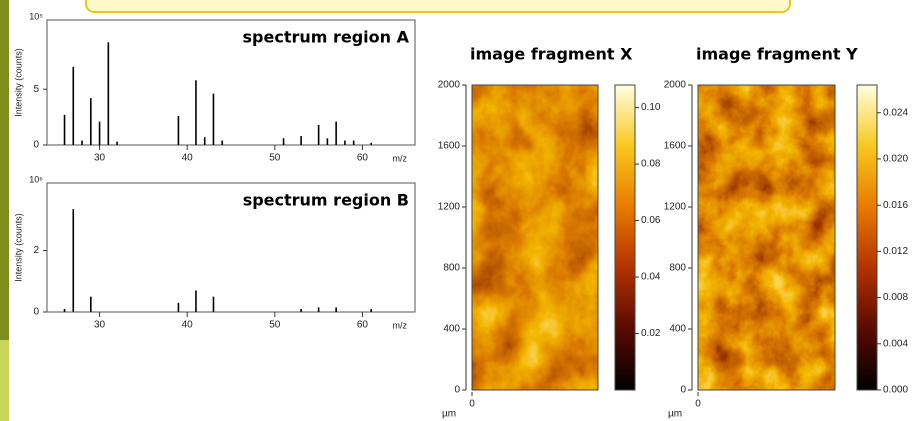  I want to click on chart-title: spectrum region A, so click(326, 37).